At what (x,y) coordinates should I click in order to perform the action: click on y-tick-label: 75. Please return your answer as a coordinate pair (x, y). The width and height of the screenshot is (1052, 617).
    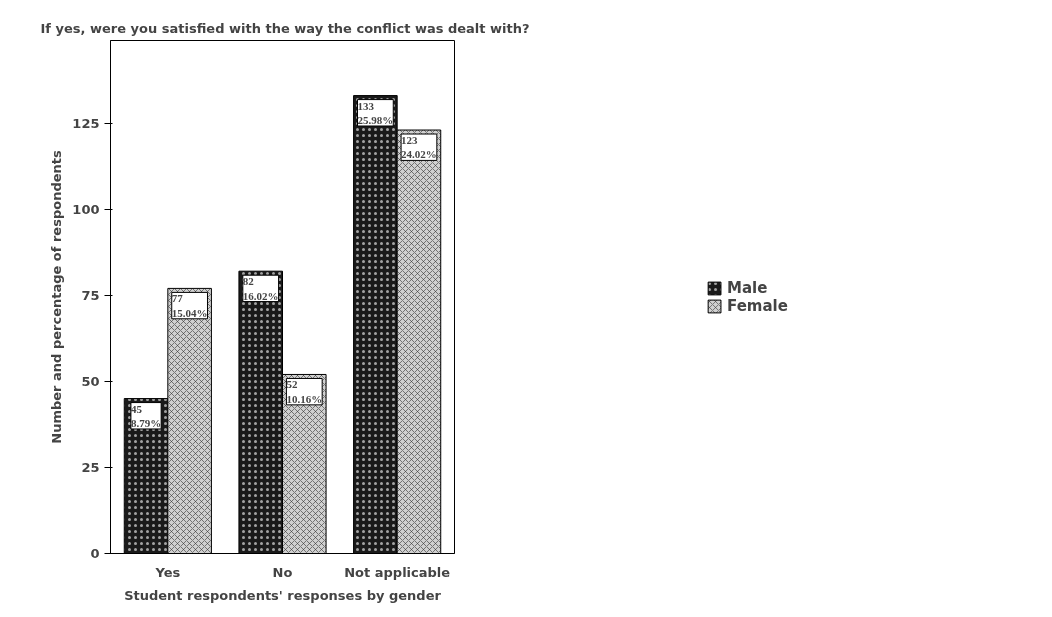
    Looking at the image, I should click on (90, 295).